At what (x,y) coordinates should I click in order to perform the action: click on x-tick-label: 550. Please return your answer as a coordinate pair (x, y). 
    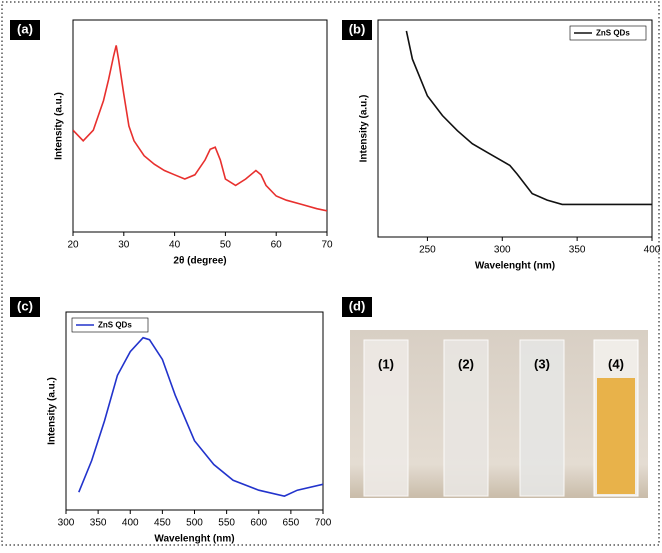
    Looking at the image, I should click on (226, 523).